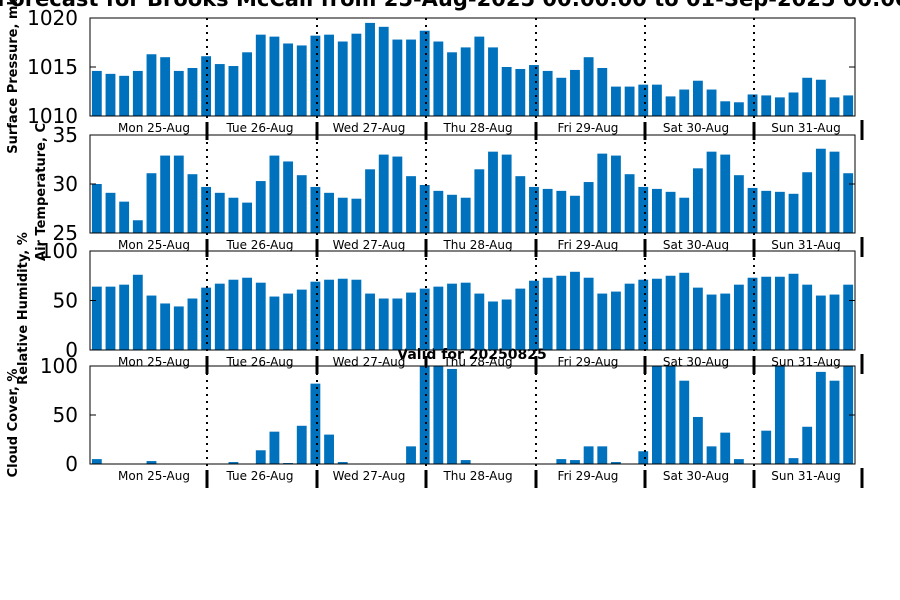 This screenshot has width=900, height=600. I want to click on y-tick-label: 1015, so click(52, 67).